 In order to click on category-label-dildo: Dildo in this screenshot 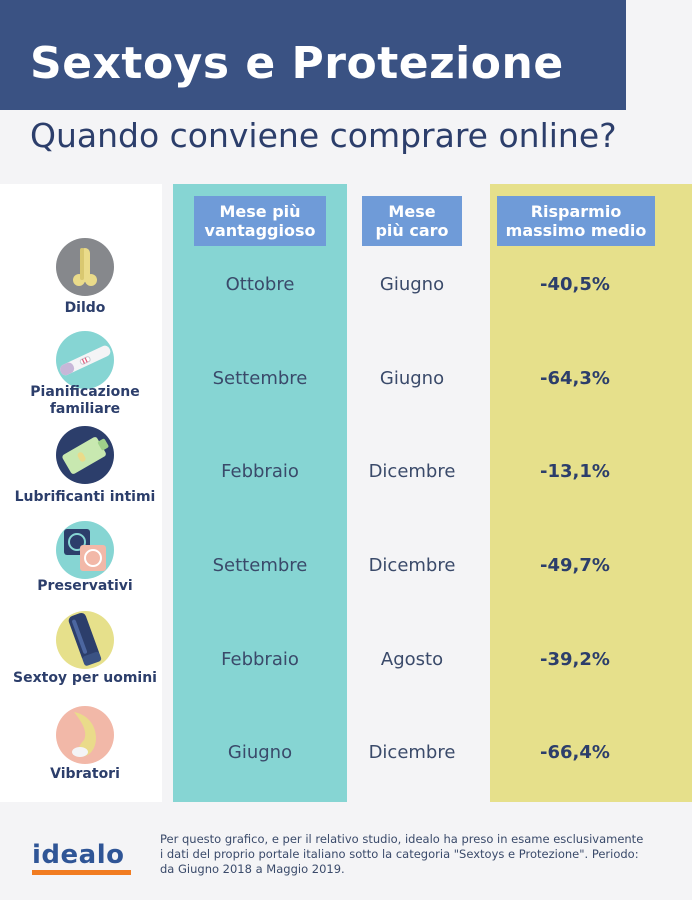, I will do `click(85, 308)`.